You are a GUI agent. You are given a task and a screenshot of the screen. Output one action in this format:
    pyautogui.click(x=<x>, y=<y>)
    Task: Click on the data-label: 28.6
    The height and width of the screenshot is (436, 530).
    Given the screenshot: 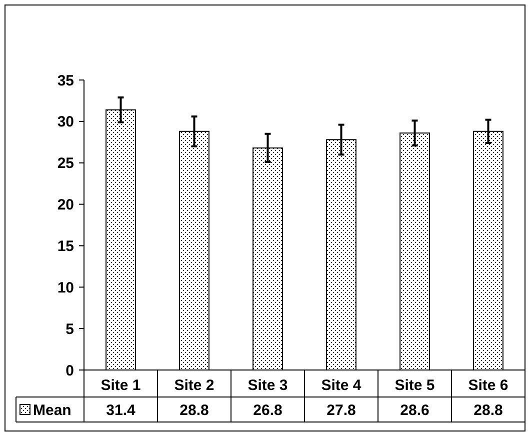 What is the action you would take?
    pyautogui.click(x=415, y=410)
    